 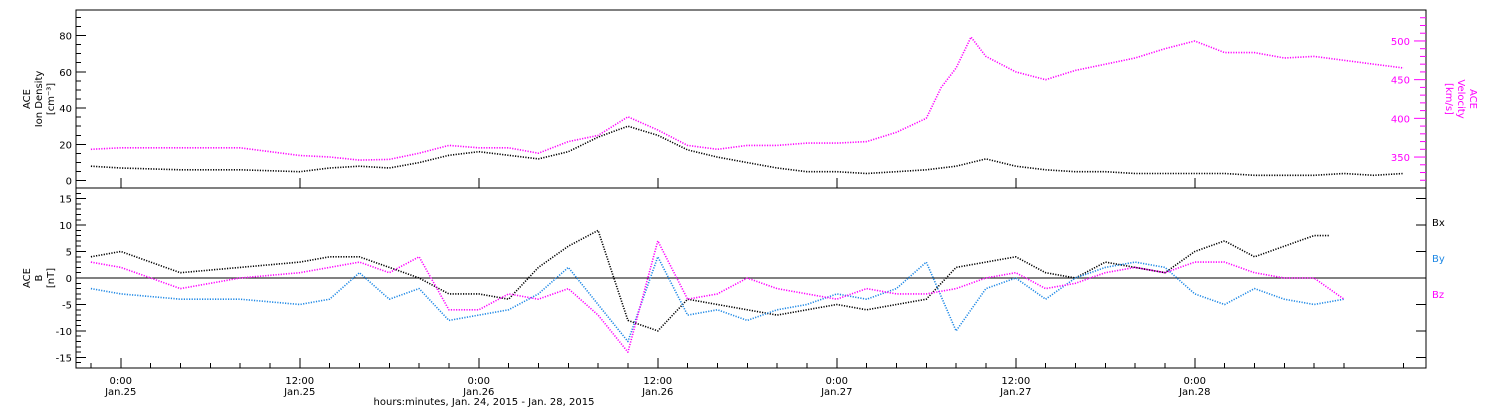 What do you see at coordinates (65, 109) in the screenshot?
I see `density-tick-label: 40` at bounding box center [65, 109].